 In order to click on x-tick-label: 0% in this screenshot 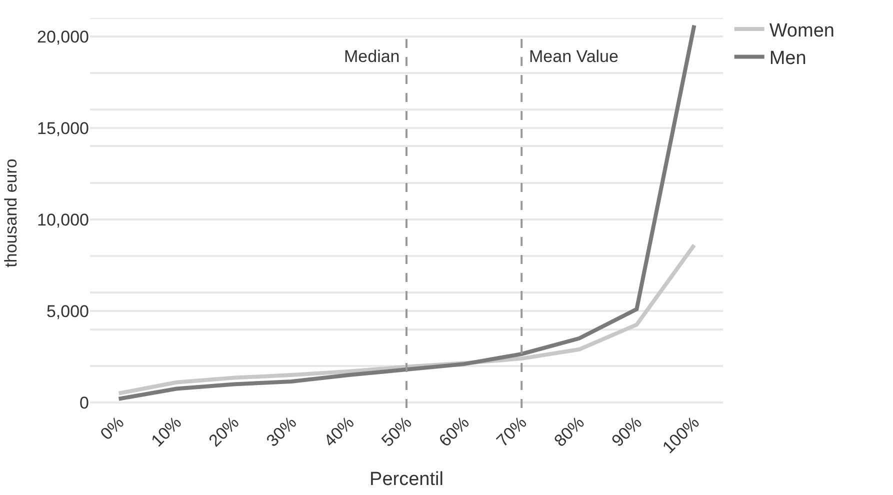, I will do `click(112, 428)`.